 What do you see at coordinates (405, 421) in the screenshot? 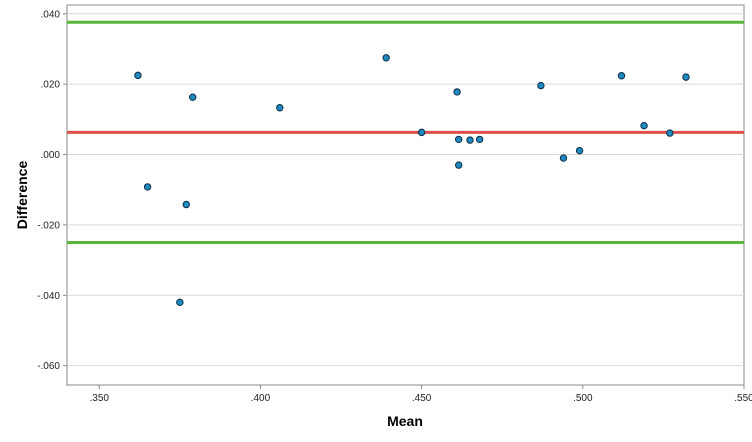
I see `x-axis-title: Mean` at bounding box center [405, 421].